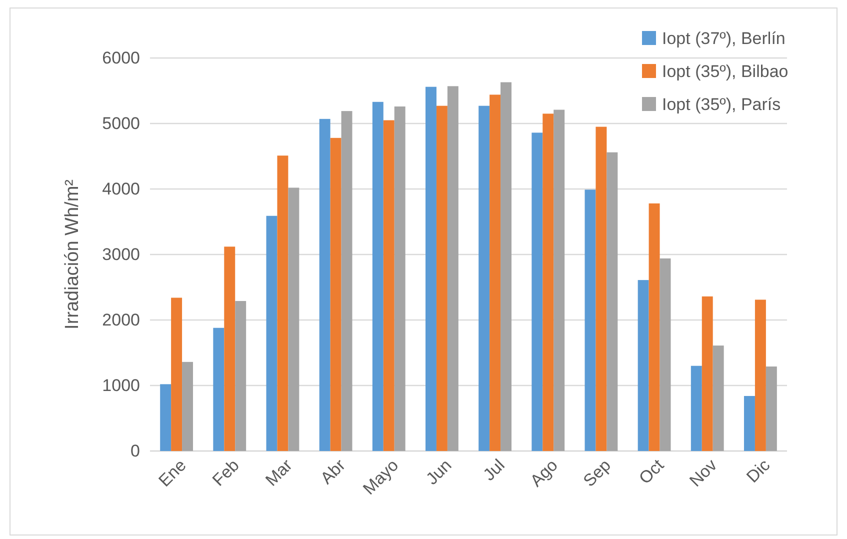 This screenshot has width=847, height=539. I want to click on y-tick-label: 2000, so click(121, 320).